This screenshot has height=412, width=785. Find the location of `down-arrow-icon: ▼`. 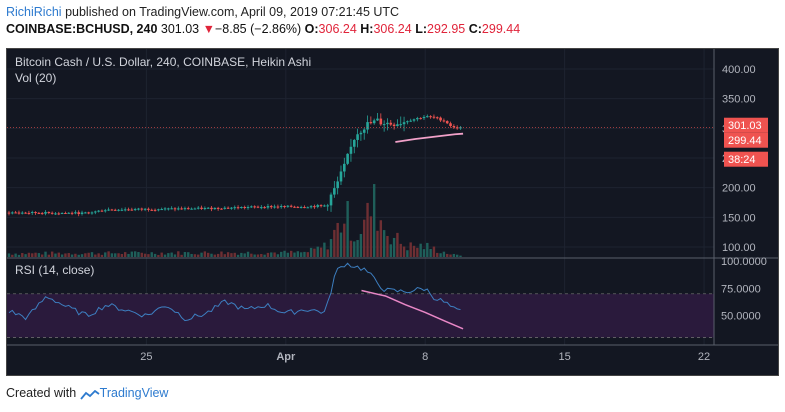

down-arrow-icon: ▼ is located at coordinates (208, 29).